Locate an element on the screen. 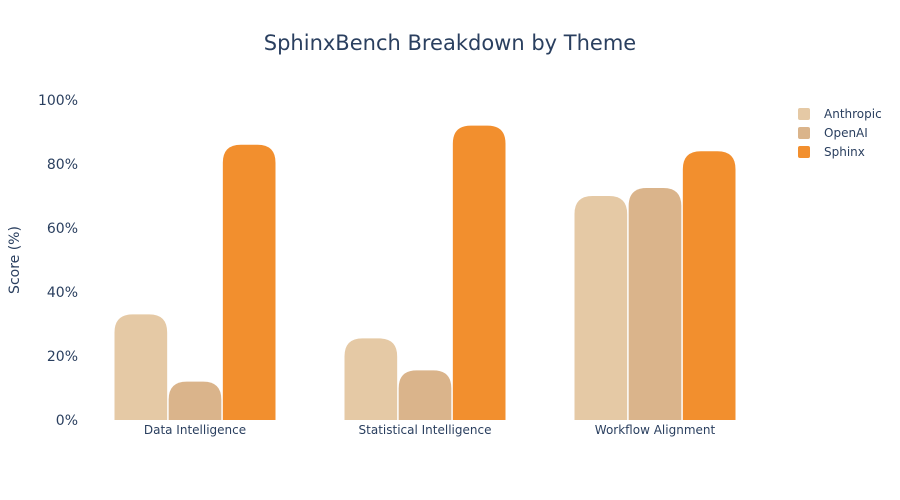 The width and height of the screenshot is (900, 500). y-tick-label: 20% is located at coordinates (62, 357).